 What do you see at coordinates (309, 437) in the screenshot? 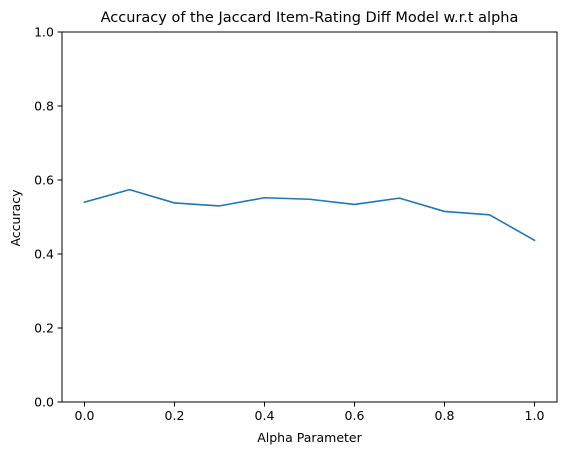
I see `x-axis-title: Alpha Parameter` at bounding box center [309, 437].